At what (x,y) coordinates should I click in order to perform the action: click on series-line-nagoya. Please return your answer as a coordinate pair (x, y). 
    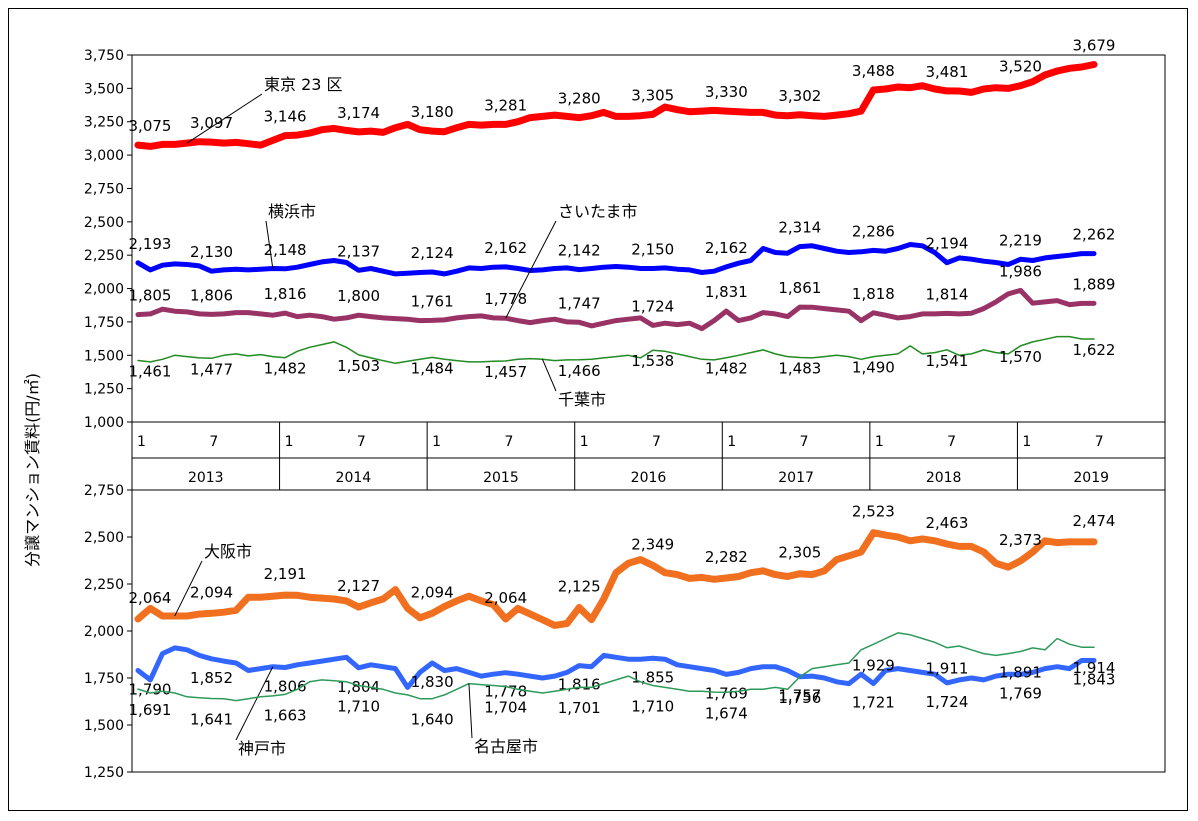
    Looking at the image, I should click on (616, 667).